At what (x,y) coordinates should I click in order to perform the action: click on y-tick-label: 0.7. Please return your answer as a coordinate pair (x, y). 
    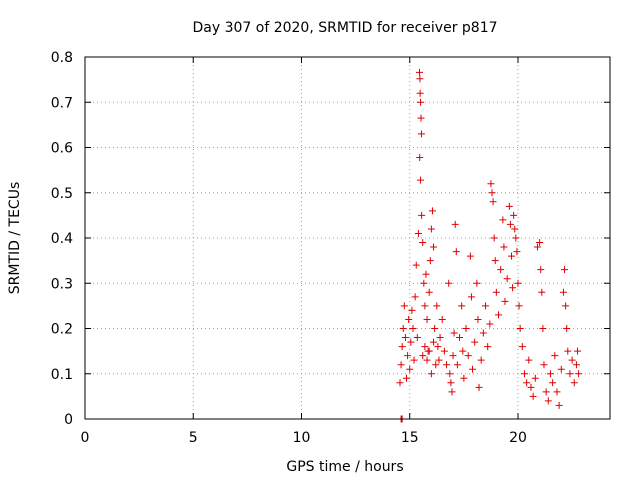
    Looking at the image, I should click on (62, 103).